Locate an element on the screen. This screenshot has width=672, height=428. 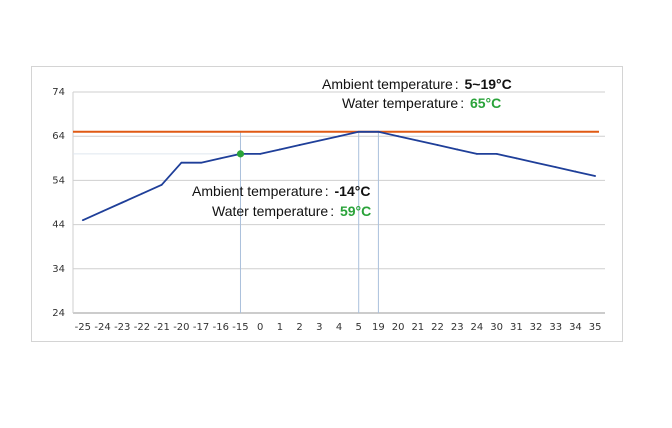
y-tick-label-64: 64 is located at coordinates (58, 136).